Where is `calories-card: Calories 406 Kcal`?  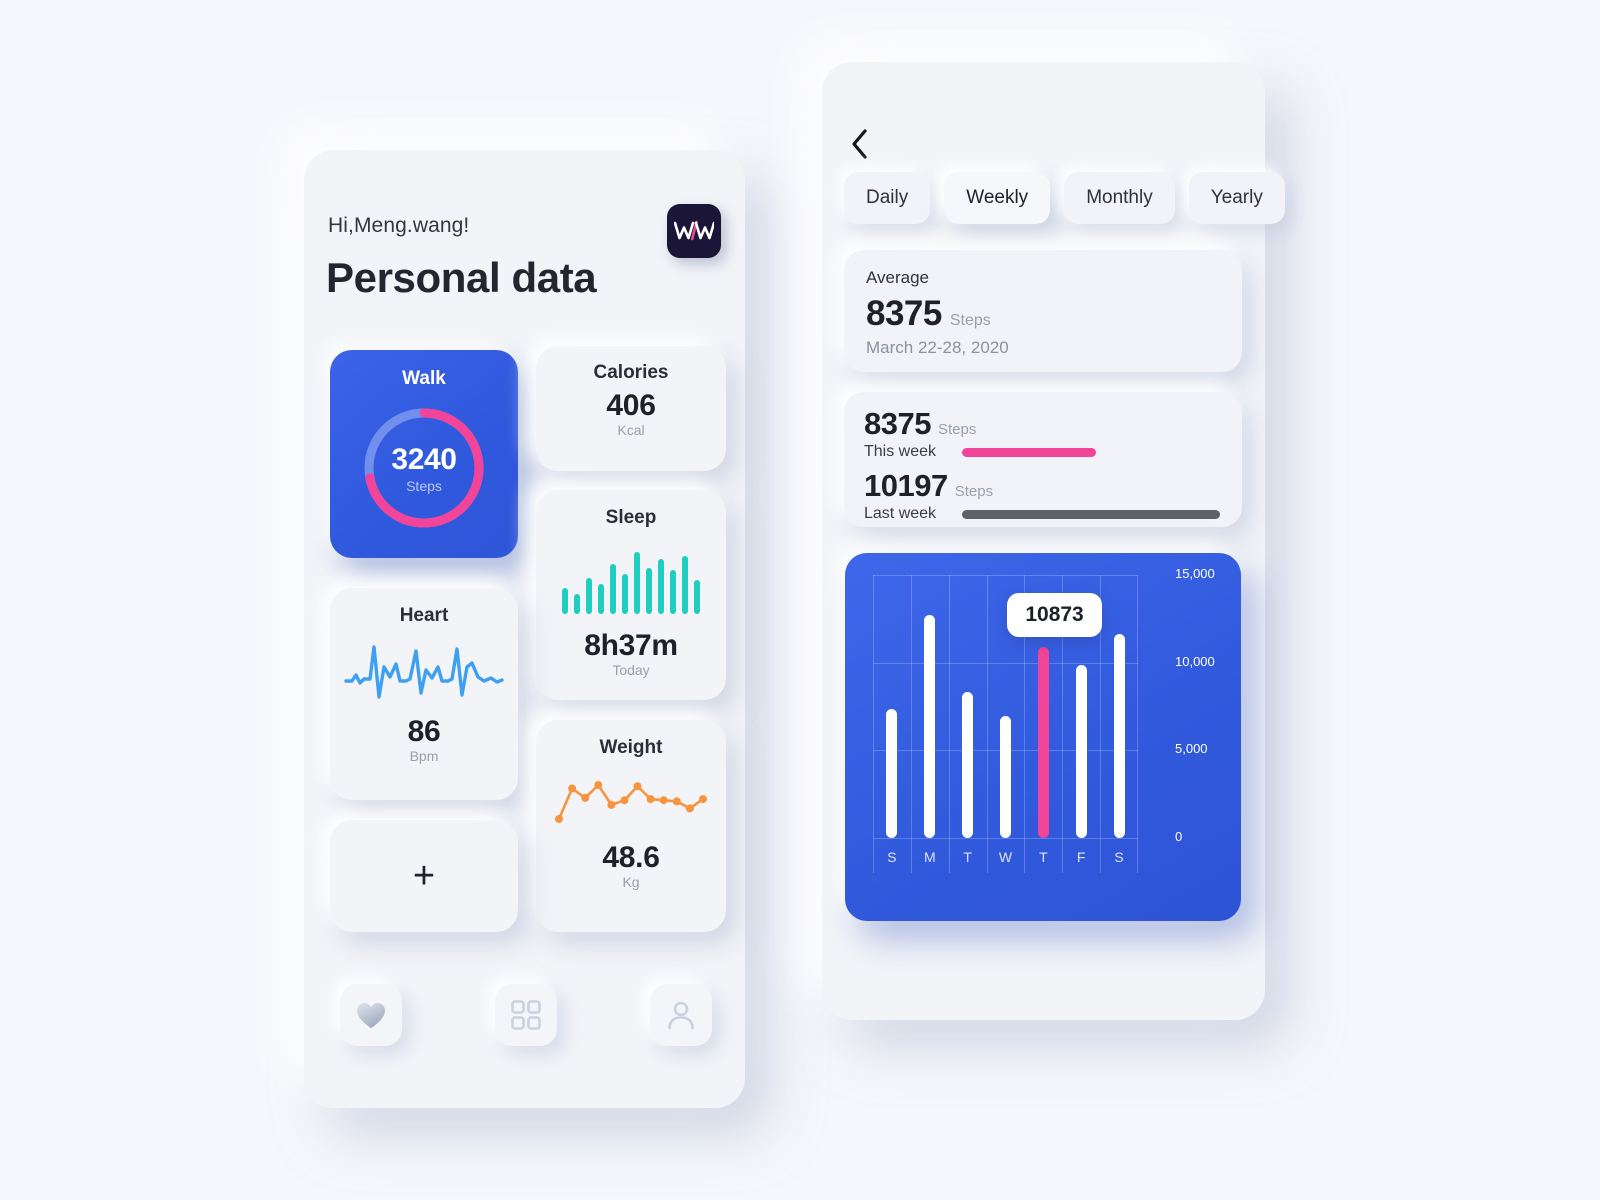 calories-card: Calories 406 Kcal is located at coordinates (631, 408).